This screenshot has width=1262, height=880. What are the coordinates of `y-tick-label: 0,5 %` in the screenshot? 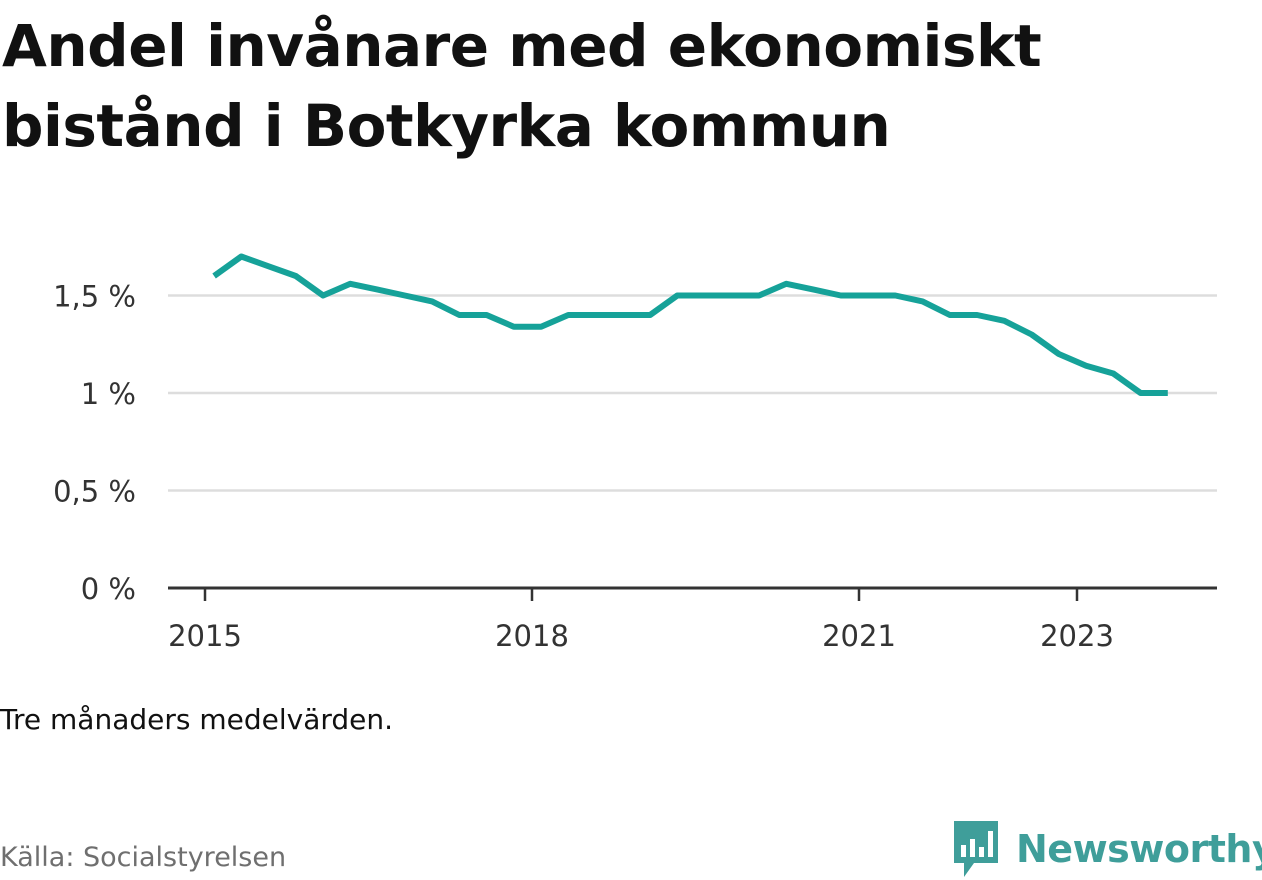 It's located at (94, 492).